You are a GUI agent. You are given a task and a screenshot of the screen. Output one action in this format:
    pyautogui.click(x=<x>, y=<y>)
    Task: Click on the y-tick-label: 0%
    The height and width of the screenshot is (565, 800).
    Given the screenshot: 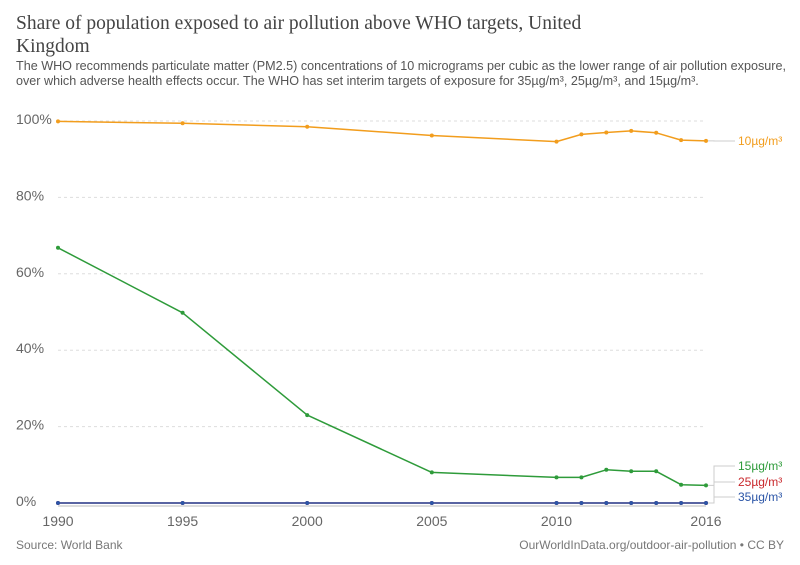 What is the action you would take?
    pyautogui.click(x=26, y=501)
    